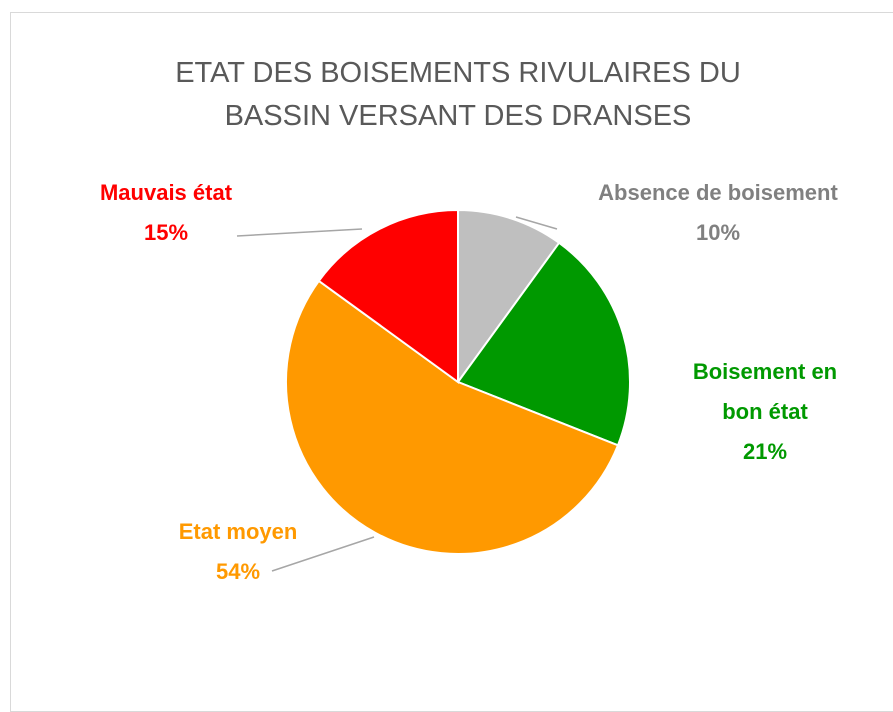 The height and width of the screenshot is (712, 893). What do you see at coordinates (166, 232) in the screenshot?
I see `value-label: 15%` at bounding box center [166, 232].